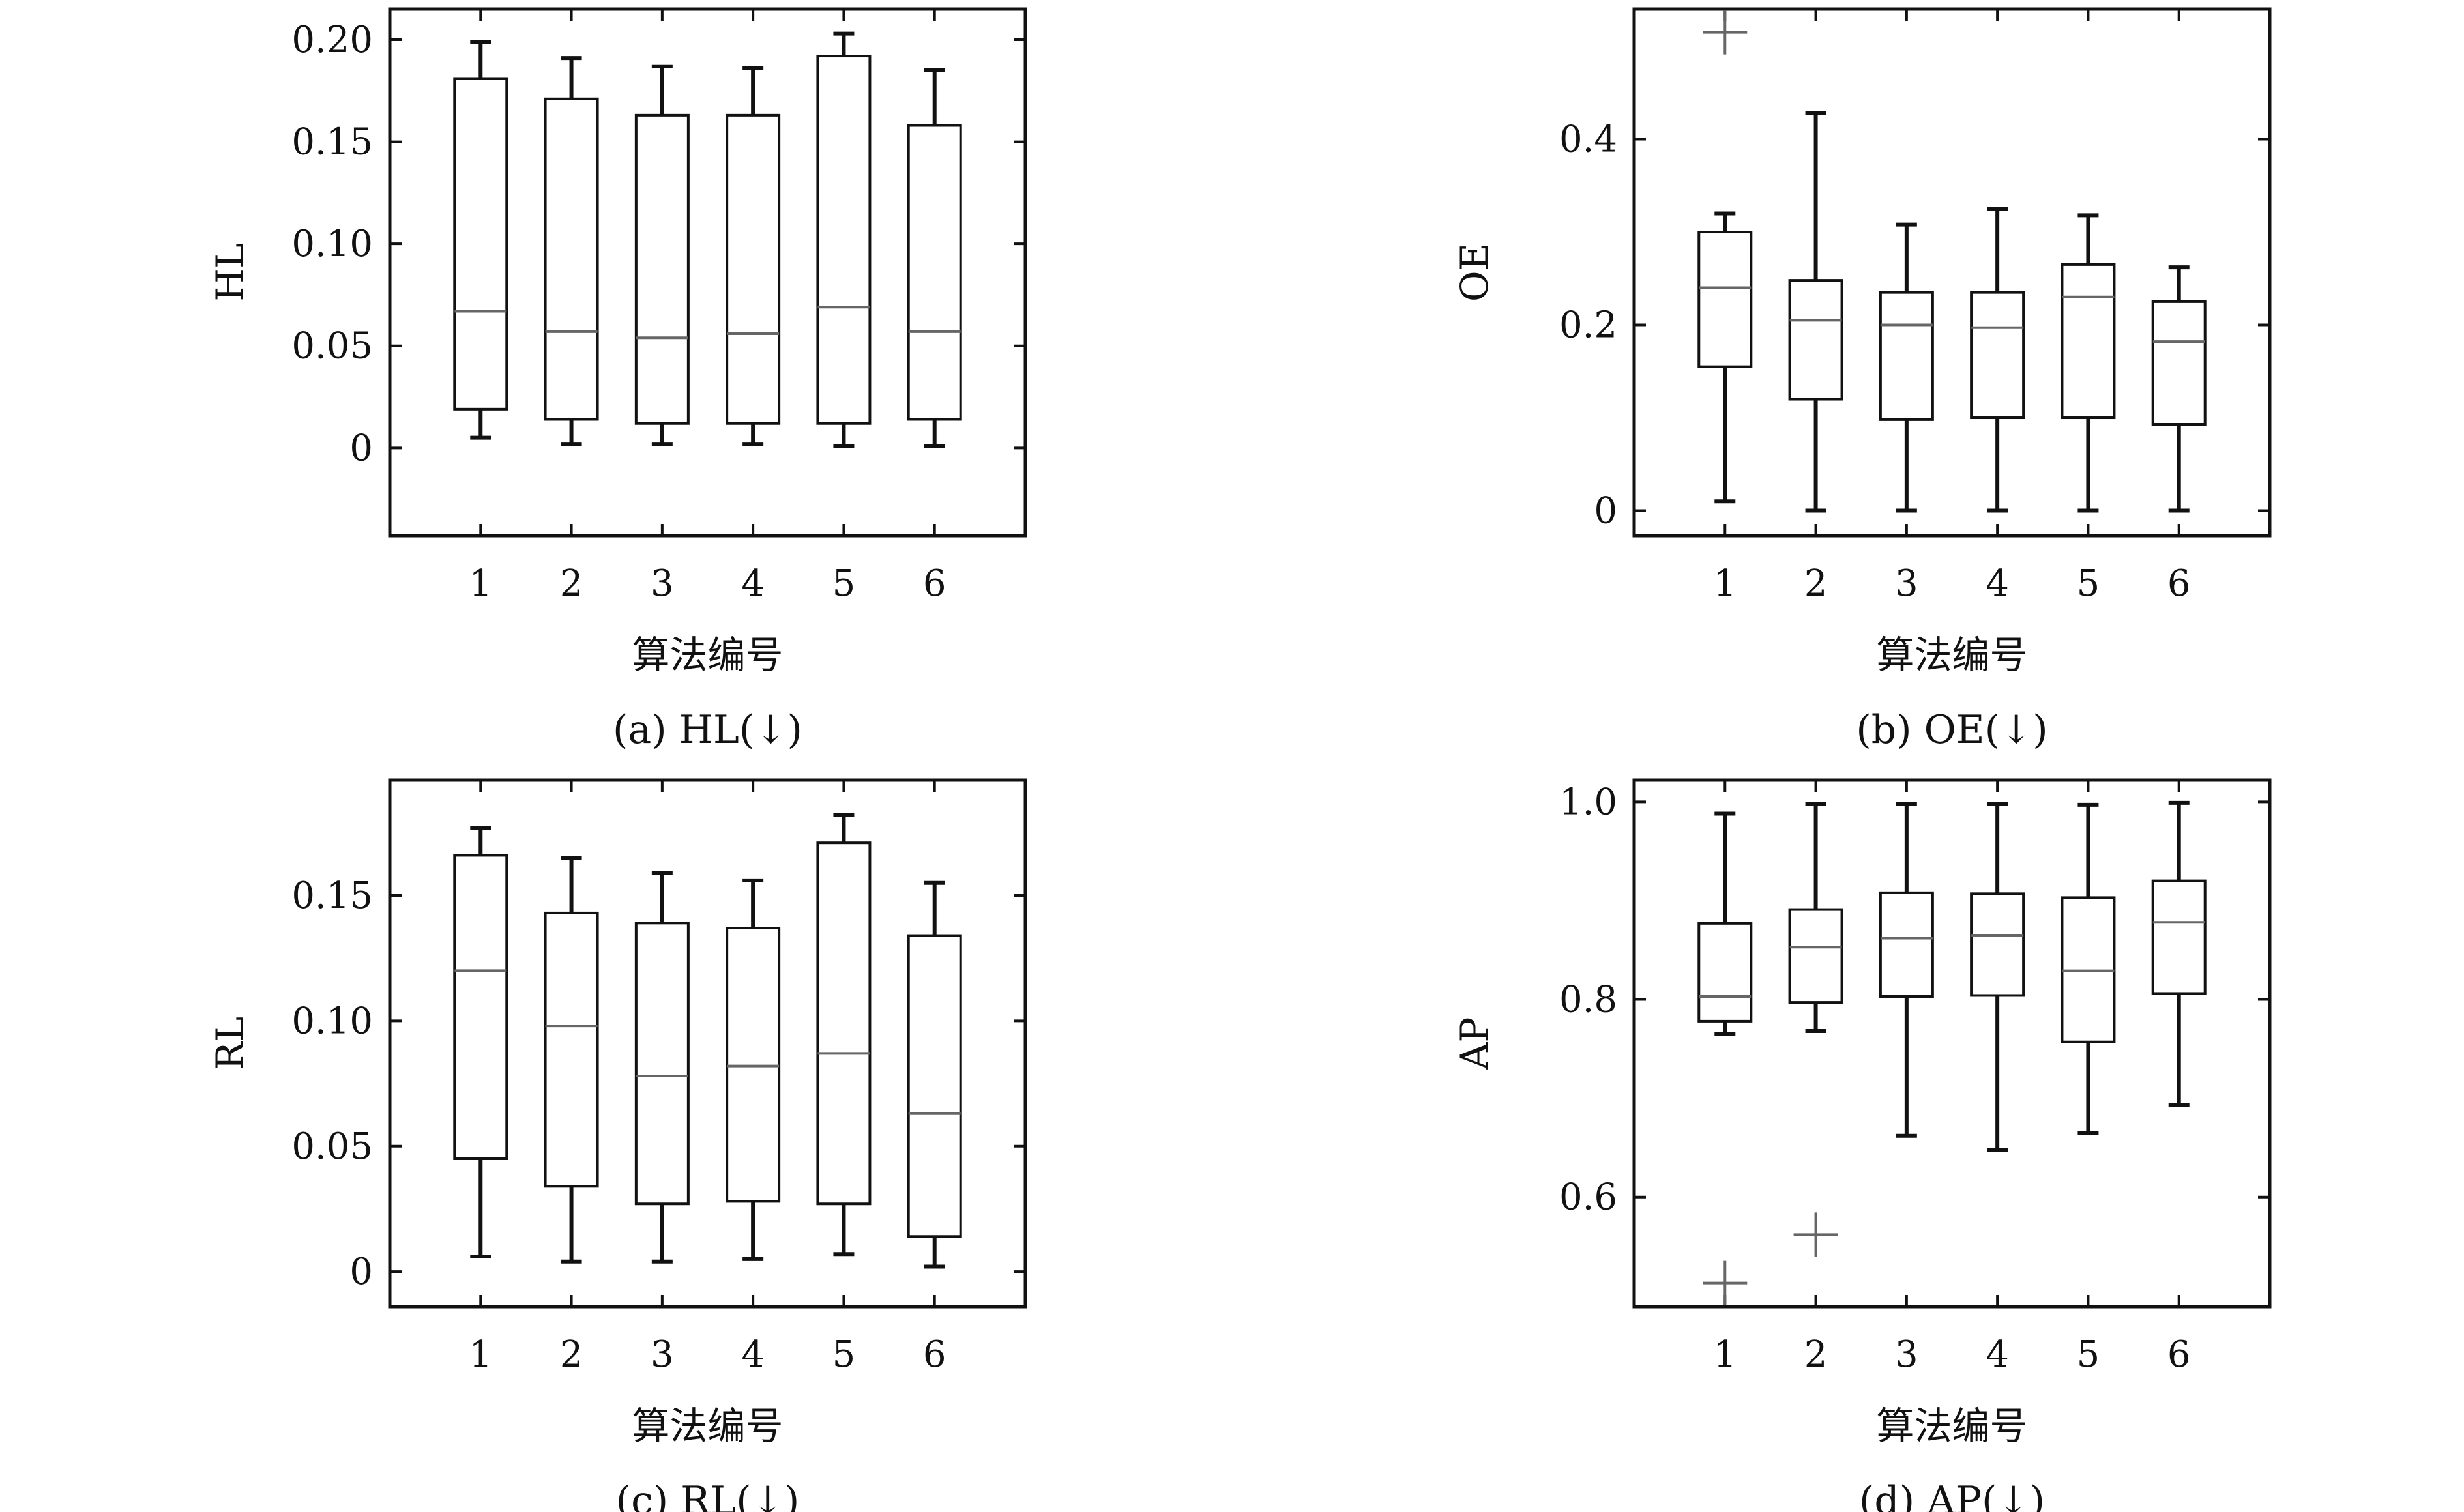 The height and width of the screenshot is (1512, 2464). I want to click on panel-caption: (d) AP(↓), so click(1952, 1495).